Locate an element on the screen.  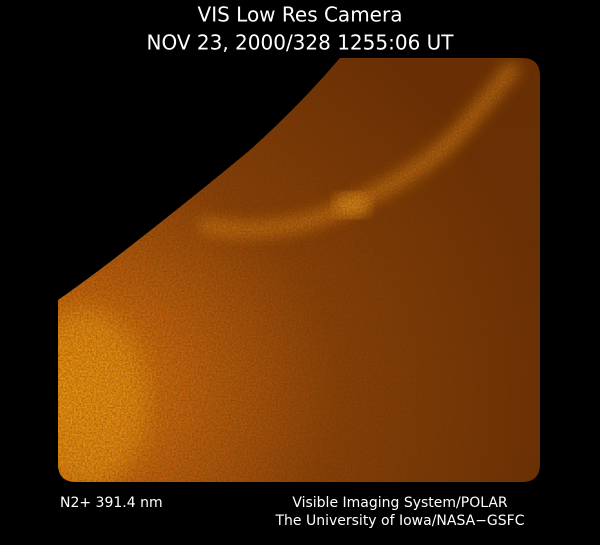
timestamp: NOV 23, 2000/328 1255:06 UT is located at coordinates (300, 43).